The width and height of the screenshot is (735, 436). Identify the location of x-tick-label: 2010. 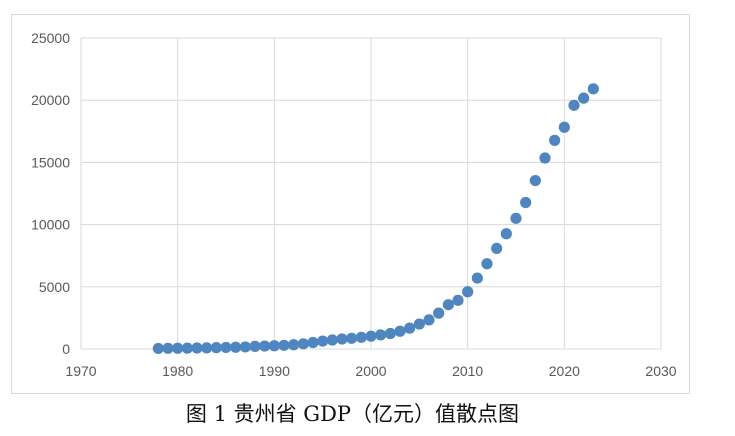
(467, 371).